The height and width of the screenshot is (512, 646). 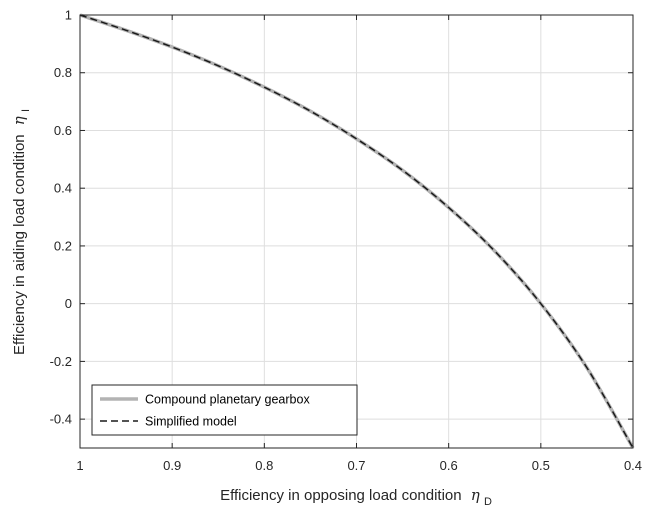 What do you see at coordinates (61, 419) in the screenshot?
I see `y-tick-label: -0.4` at bounding box center [61, 419].